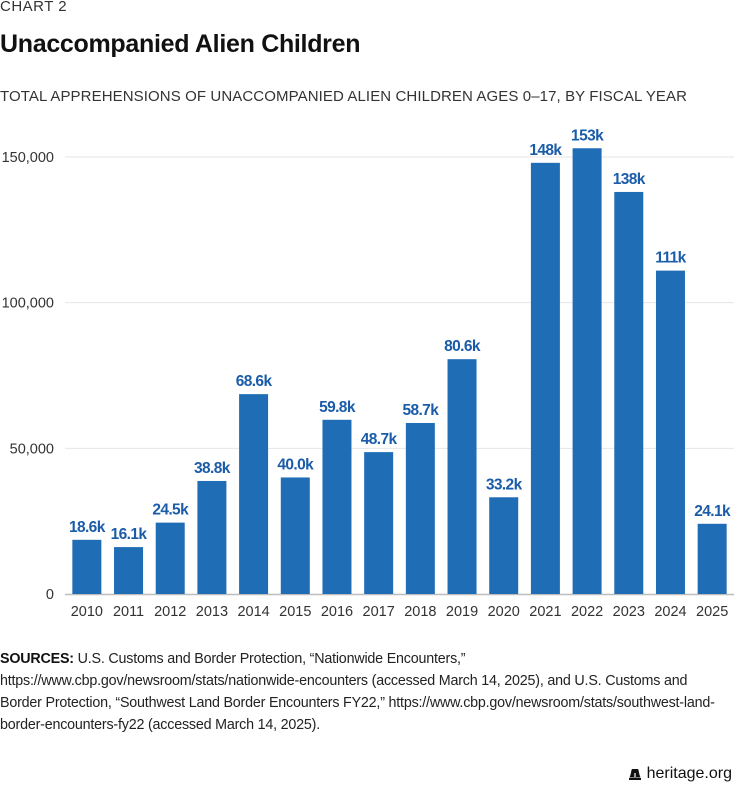 This screenshot has width=734, height=786. I want to click on y-tick-label: 100,000, so click(28, 304).